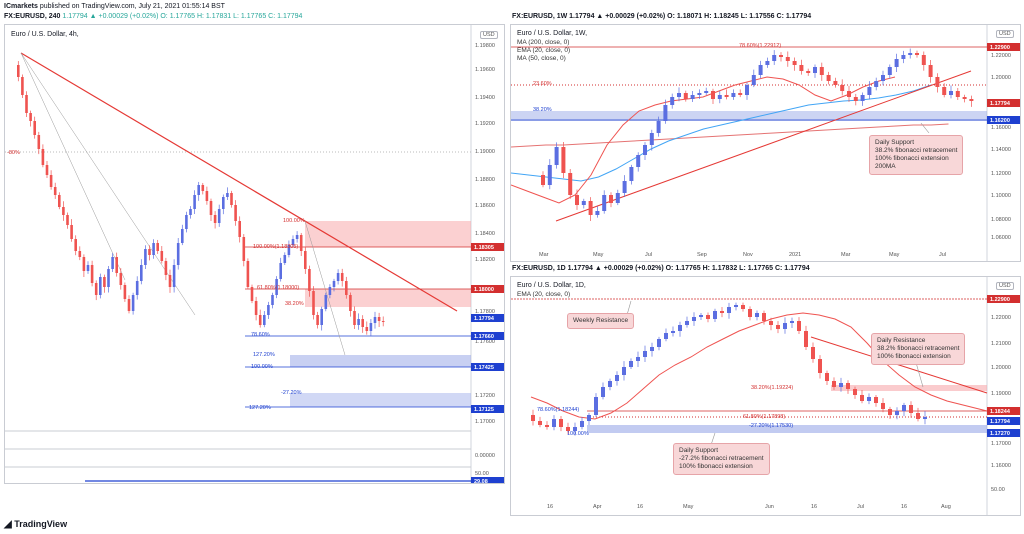 This screenshot has height=534, width=1024. What do you see at coordinates (485, 312) in the screenshot?
I see `y-tick-label: 1.17800` at bounding box center [485, 312].